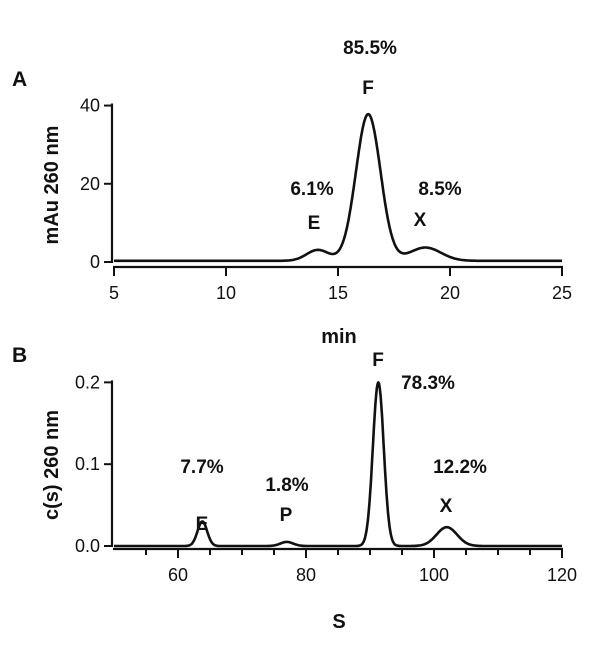 The width and height of the screenshot is (600, 664). I want to click on x-tick-label: 120, so click(562, 575).